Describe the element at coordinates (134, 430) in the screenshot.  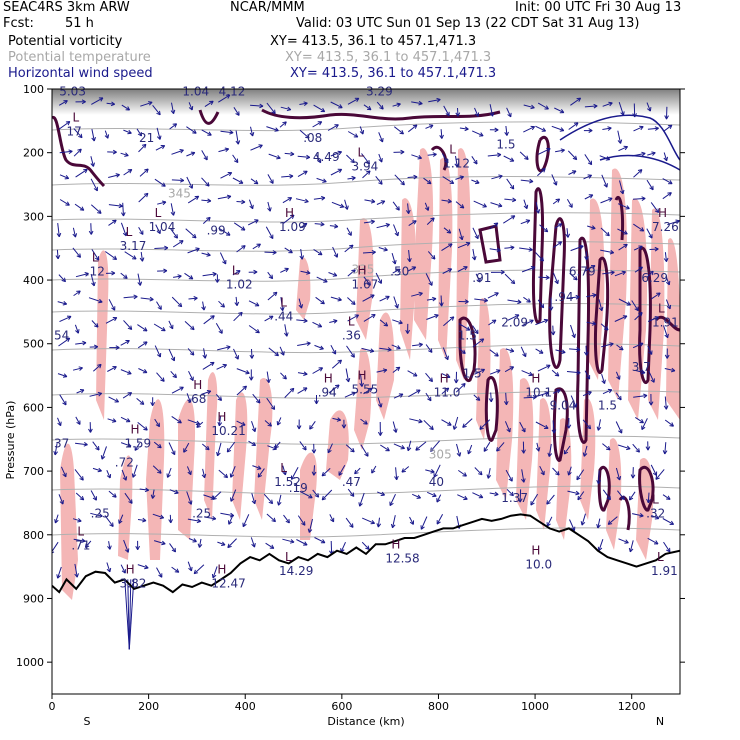
I see `extrema-marker: H` at that location.